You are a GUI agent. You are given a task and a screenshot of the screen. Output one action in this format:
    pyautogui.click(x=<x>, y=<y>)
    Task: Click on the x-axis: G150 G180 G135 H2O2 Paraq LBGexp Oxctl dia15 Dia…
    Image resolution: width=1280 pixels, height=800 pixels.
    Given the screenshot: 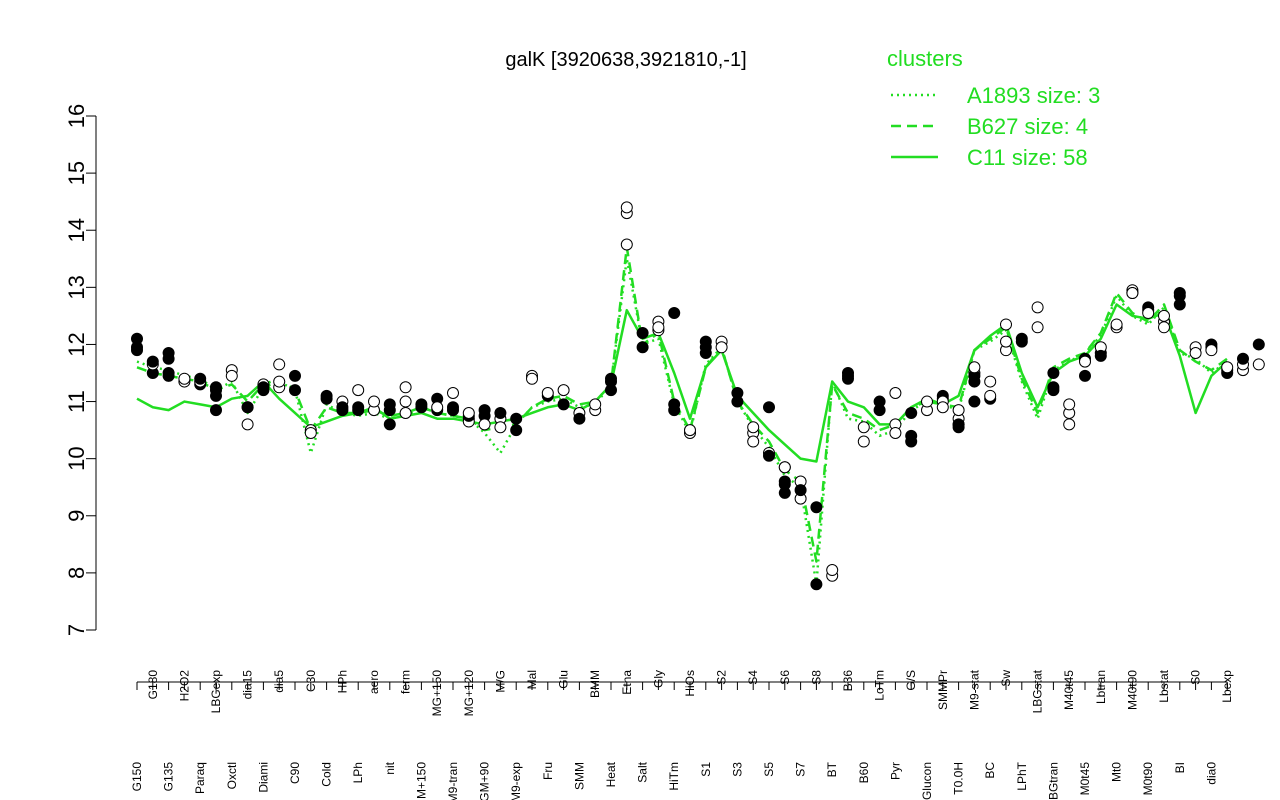 What is the action you would take?
    pyautogui.click(x=682, y=734)
    